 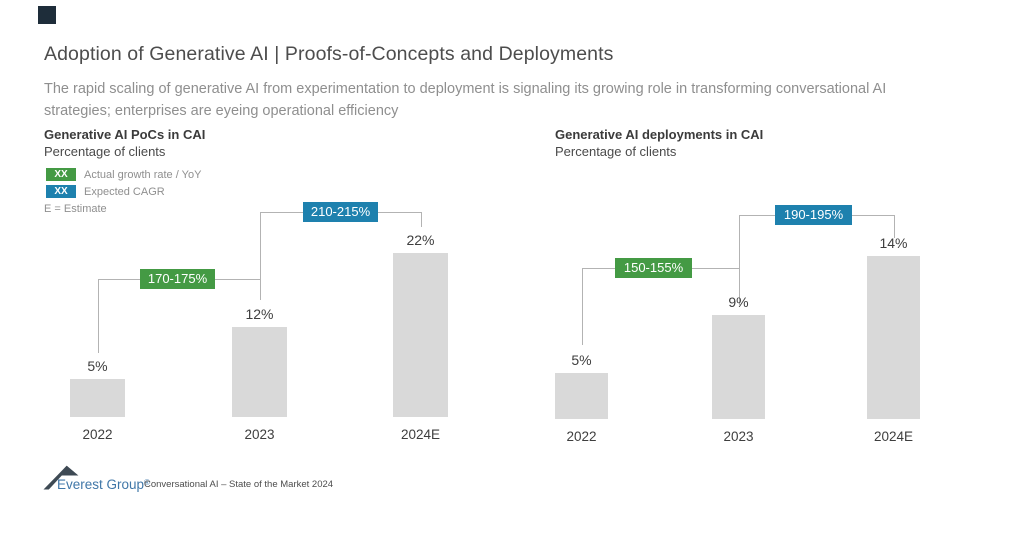 I want to click on everest-group-logo-text: Everest Group®, so click(x=103, y=484).